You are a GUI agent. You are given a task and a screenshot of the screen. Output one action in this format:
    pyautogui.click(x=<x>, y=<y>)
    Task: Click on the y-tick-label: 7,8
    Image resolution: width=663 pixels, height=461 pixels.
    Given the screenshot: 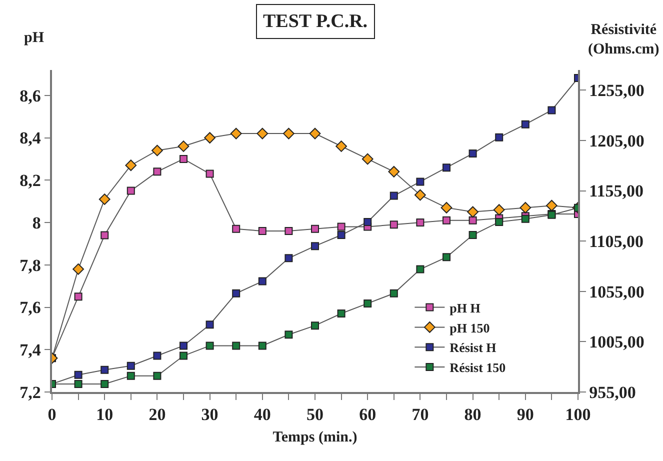 What is the action you would take?
    pyautogui.click(x=30, y=265)
    